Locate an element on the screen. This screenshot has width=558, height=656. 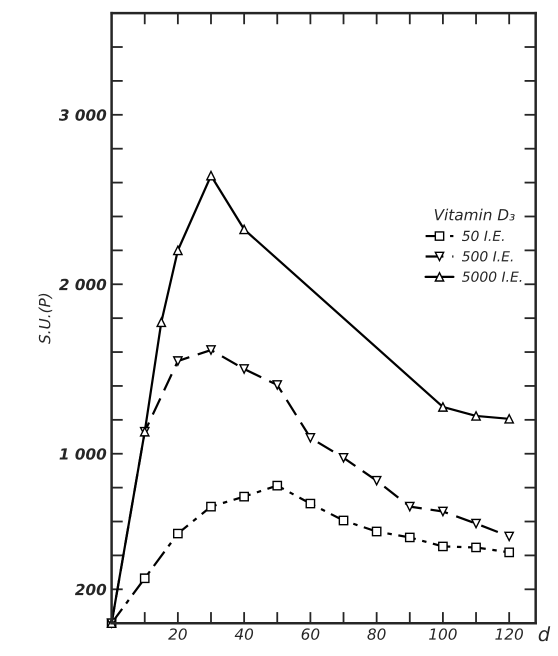
y-tick-label: 200 is located at coordinates (90, 590).